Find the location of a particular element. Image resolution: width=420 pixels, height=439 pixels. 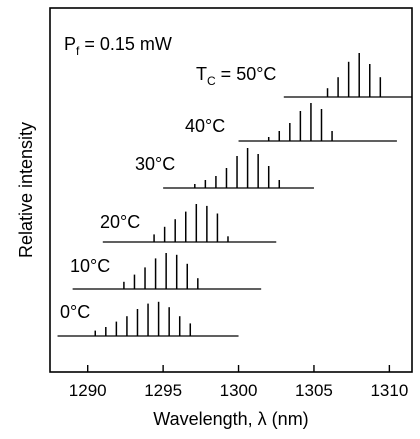

spectrum-10deg-C: 10°C is located at coordinates (166, 271).